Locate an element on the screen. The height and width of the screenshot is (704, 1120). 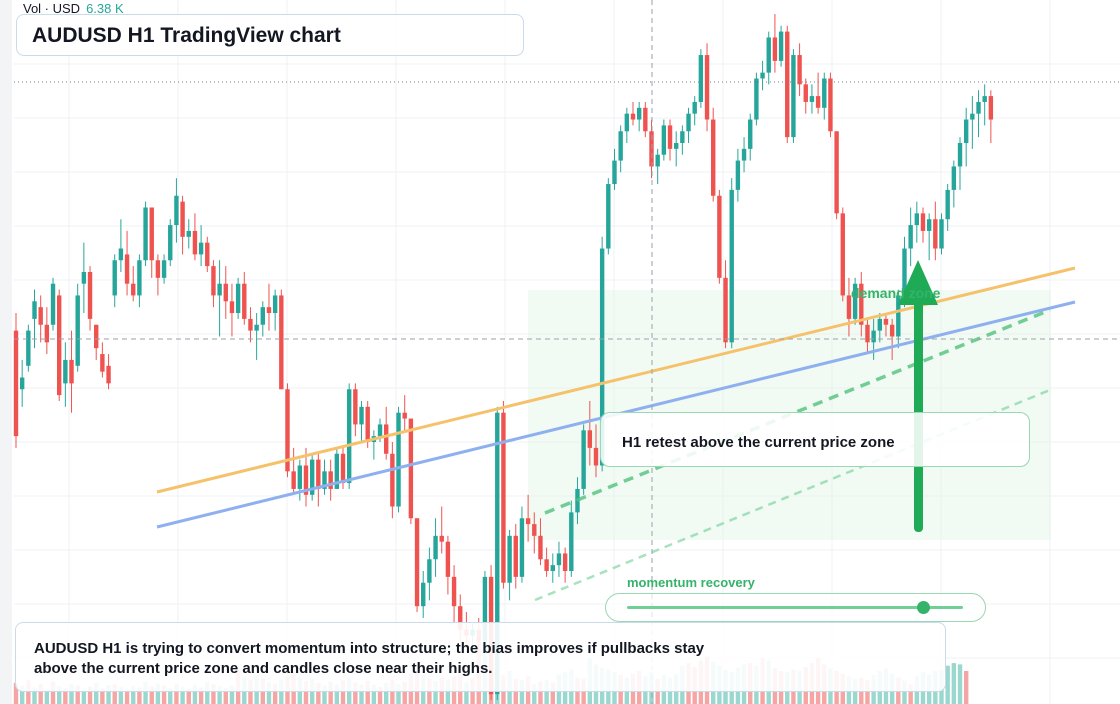
momentum-label: momentum recovery is located at coordinates (691, 582).